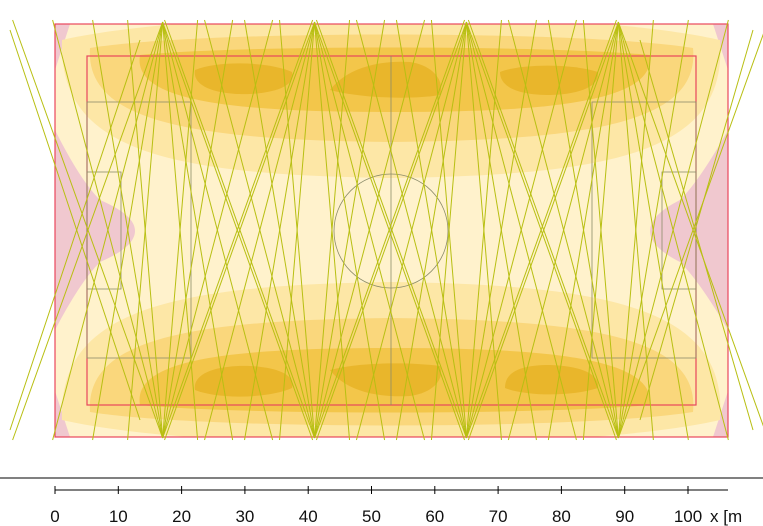  Describe the element at coordinates (688, 516) in the screenshot. I see `axis-tick-label: 100` at that location.